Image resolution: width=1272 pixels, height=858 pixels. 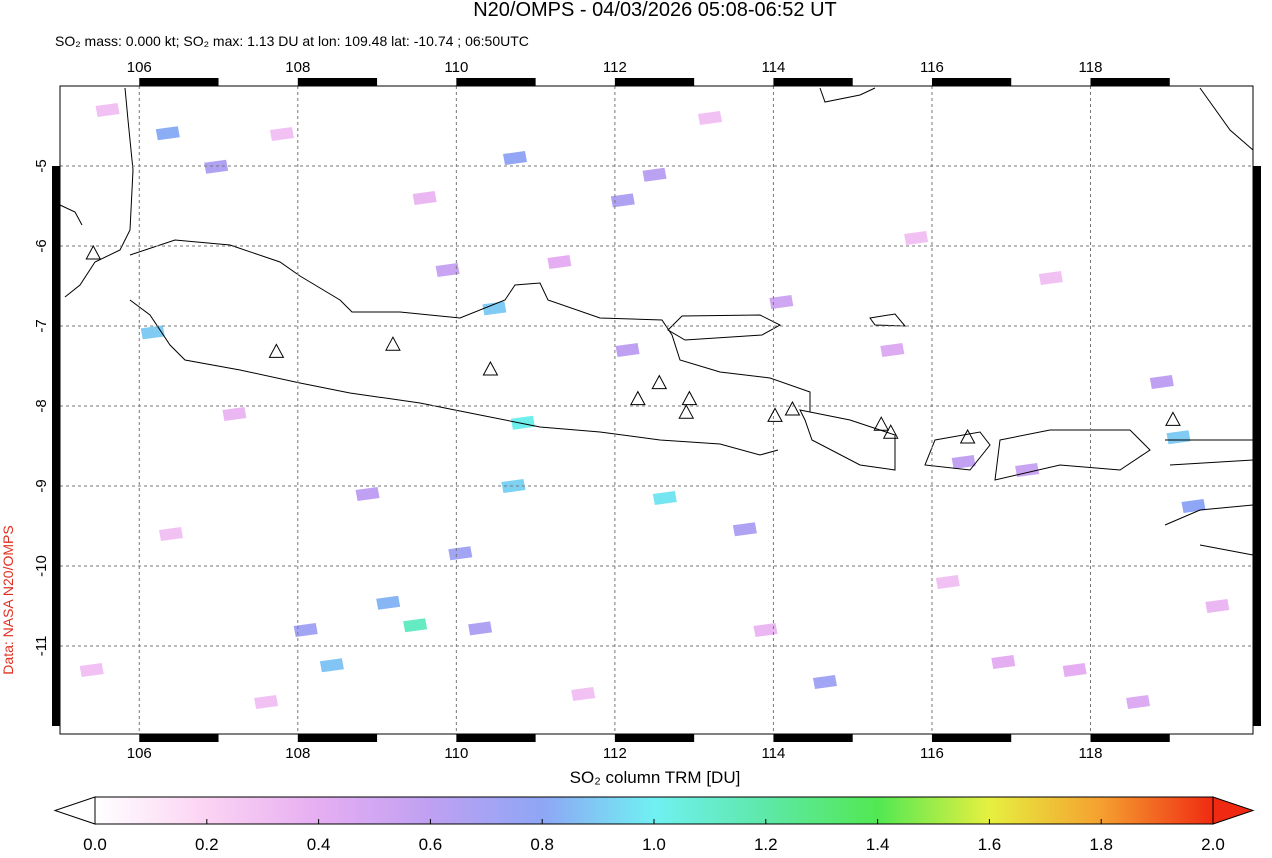 What do you see at coordinates (766, 844) in the screenshot?
I see `colorbar-tick-label: 1.2` at bounding box center [766, 844].